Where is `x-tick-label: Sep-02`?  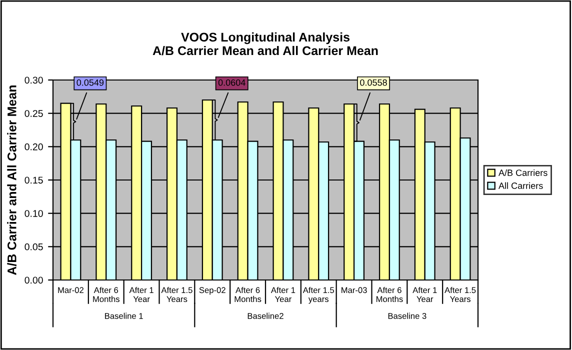 x-tick-label: Sep-02 is located at coordinates (212, 291).